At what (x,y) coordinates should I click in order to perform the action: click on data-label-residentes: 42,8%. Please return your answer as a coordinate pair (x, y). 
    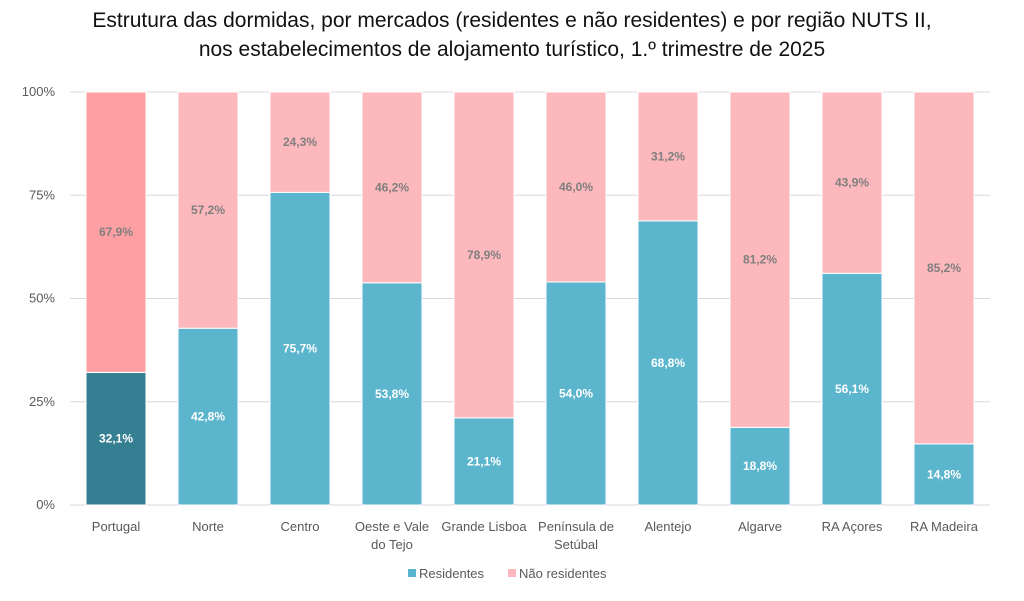
    Looking at the image, I should click on (208, 417).